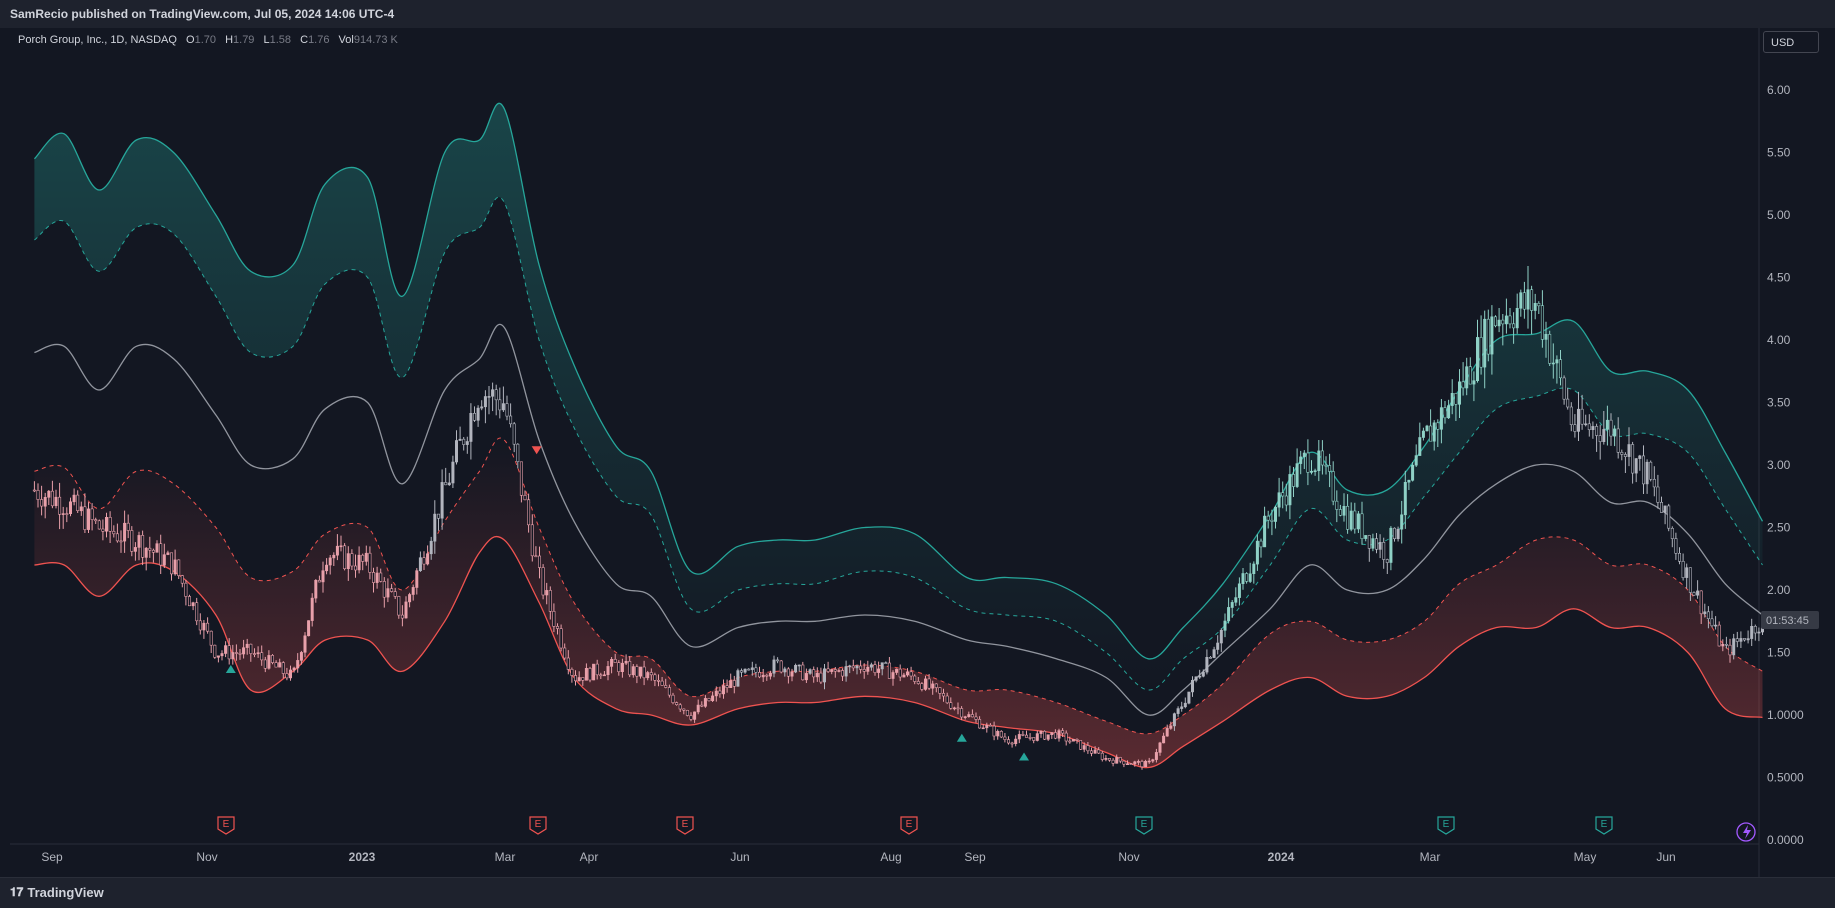  I want to click on x-tick-label: 2024, so click(1281, 857).